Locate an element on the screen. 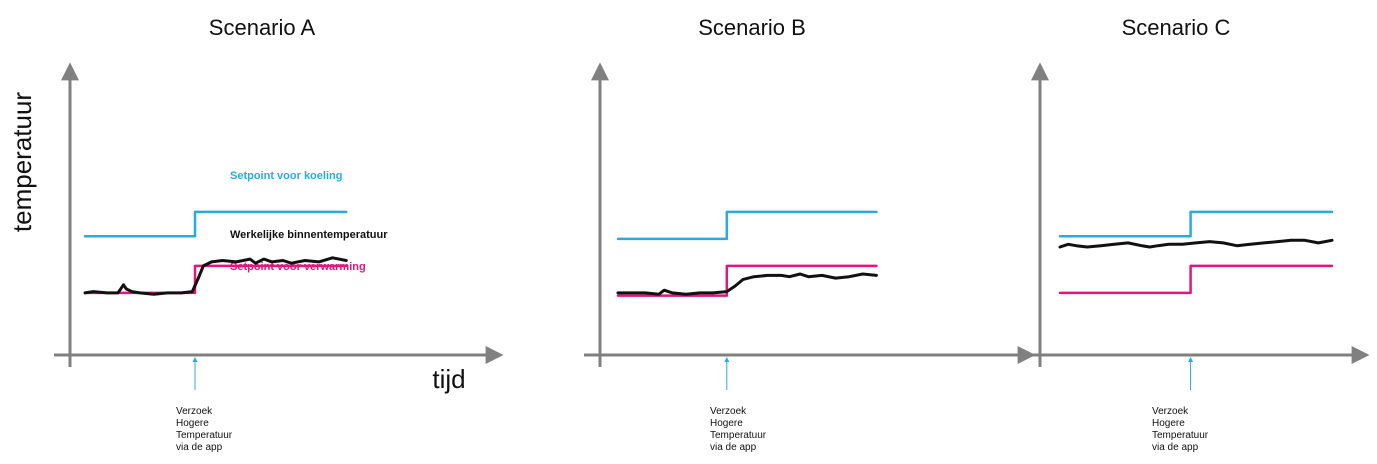 Image resolution: width=1377 pixels, height=464 pixels. y-axis-label: temperatuur is located at coordinates (22, 162).